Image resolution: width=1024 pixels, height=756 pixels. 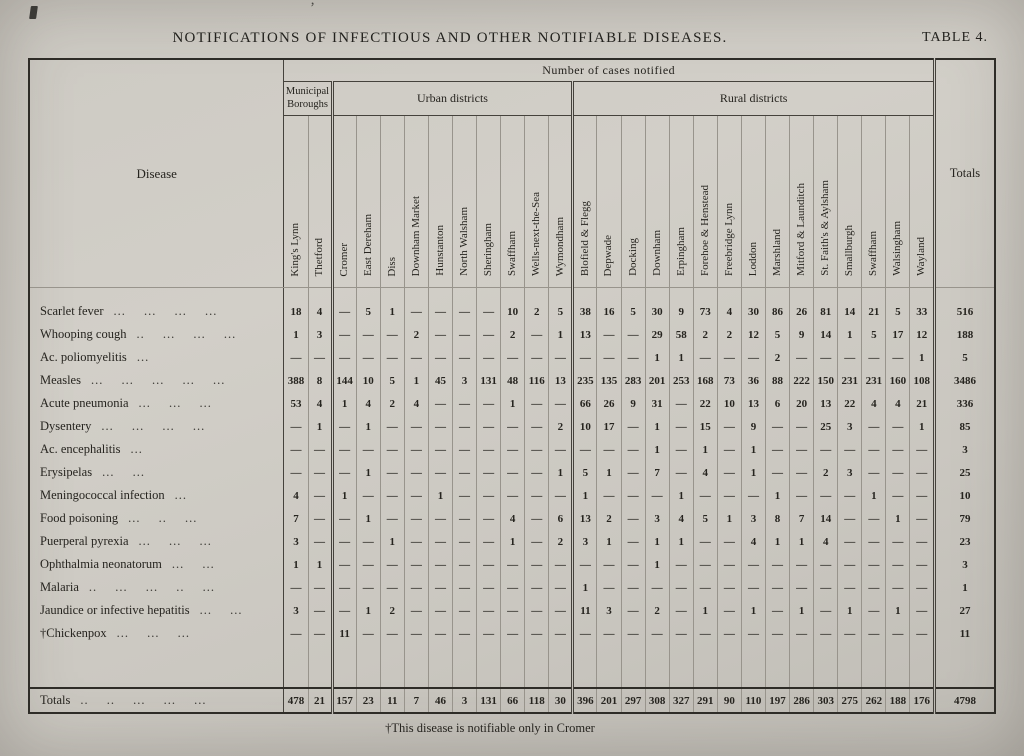 I want to click on case-count: 13, so click(x=584, y=335).